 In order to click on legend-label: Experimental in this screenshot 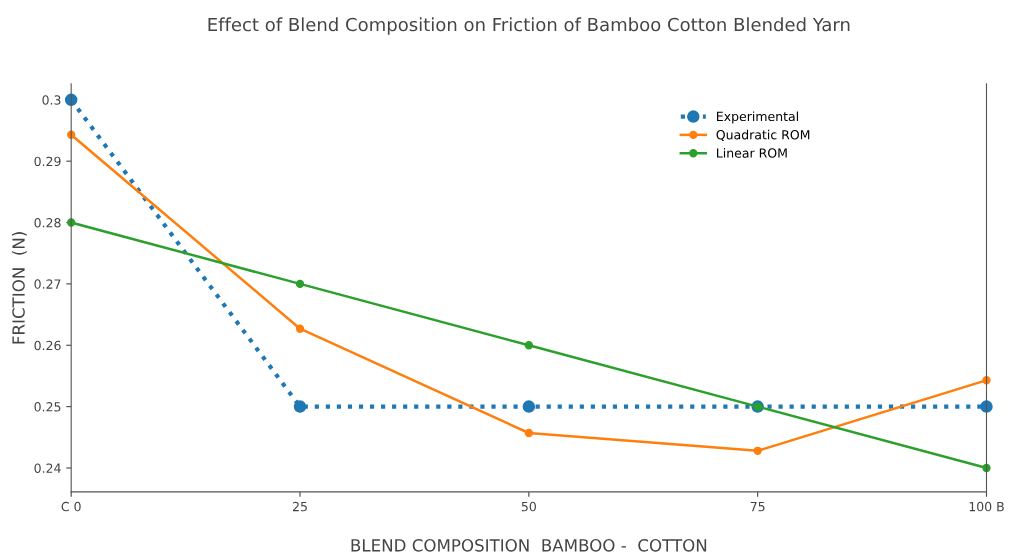, I will do `click(757, 117)`.